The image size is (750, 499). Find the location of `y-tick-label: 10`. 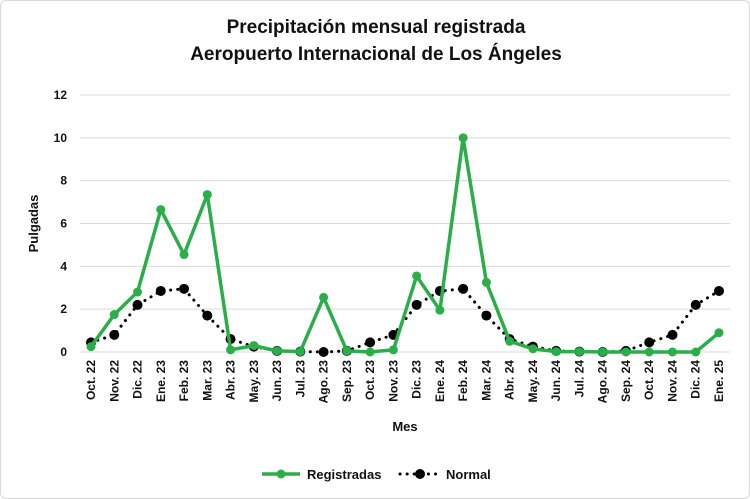

y-tick-label: 10 is located at coordinates (61, 138).